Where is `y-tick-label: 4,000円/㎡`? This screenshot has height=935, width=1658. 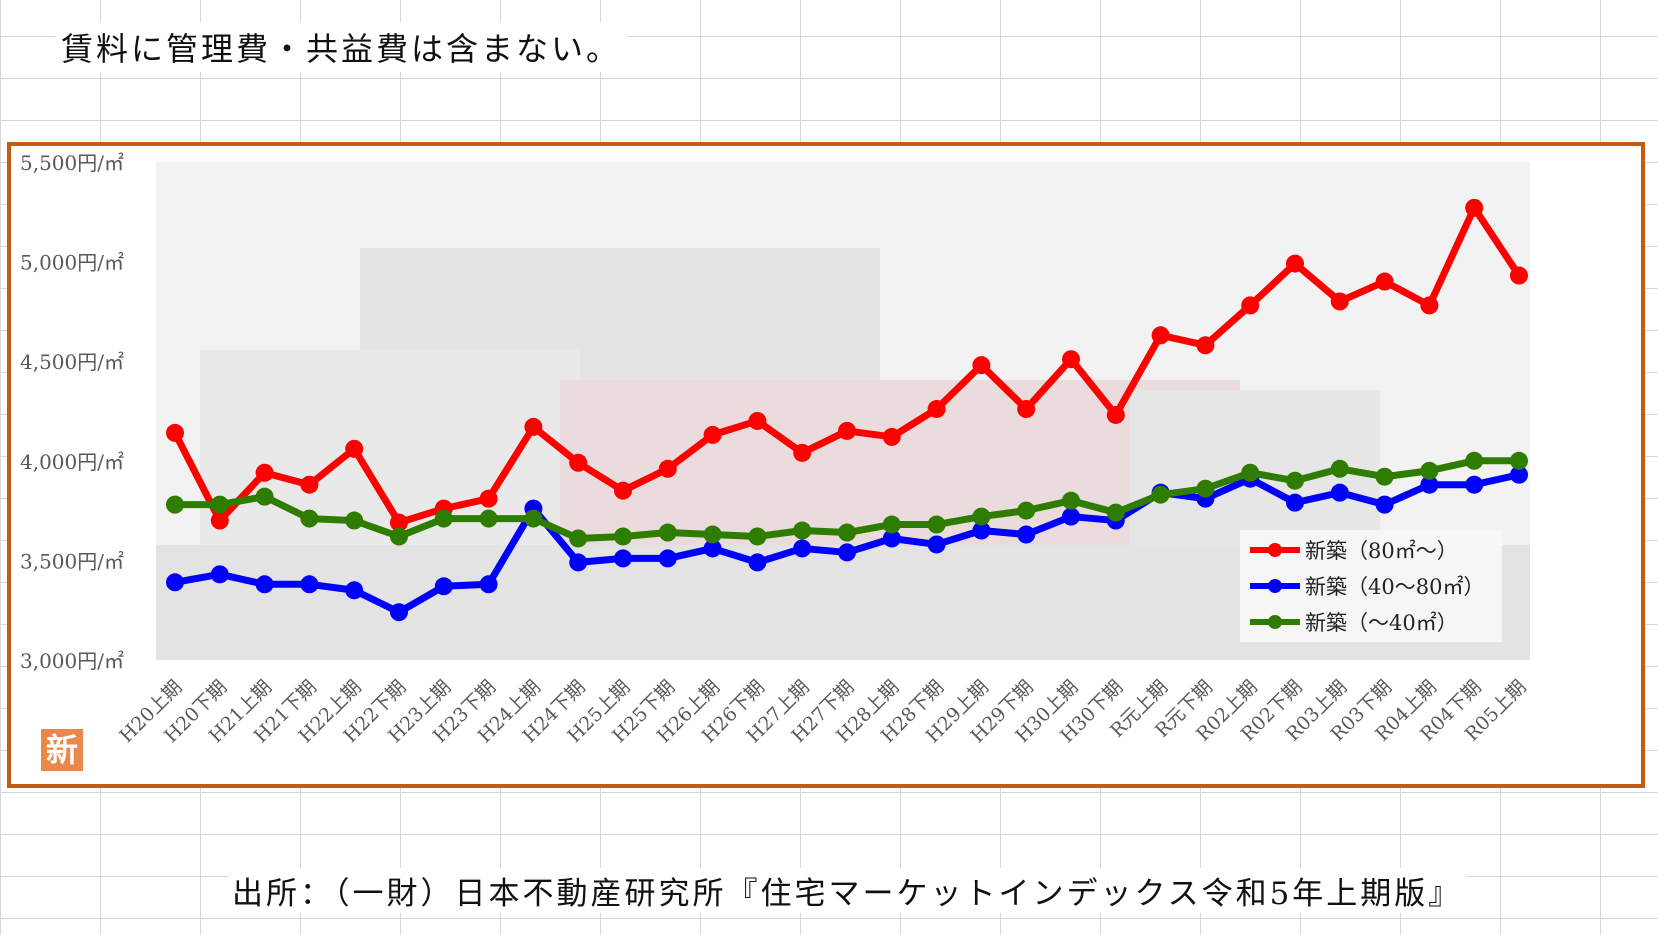 y-tick-label: 4,000円/㎡ is located at coordinates (72, 462).